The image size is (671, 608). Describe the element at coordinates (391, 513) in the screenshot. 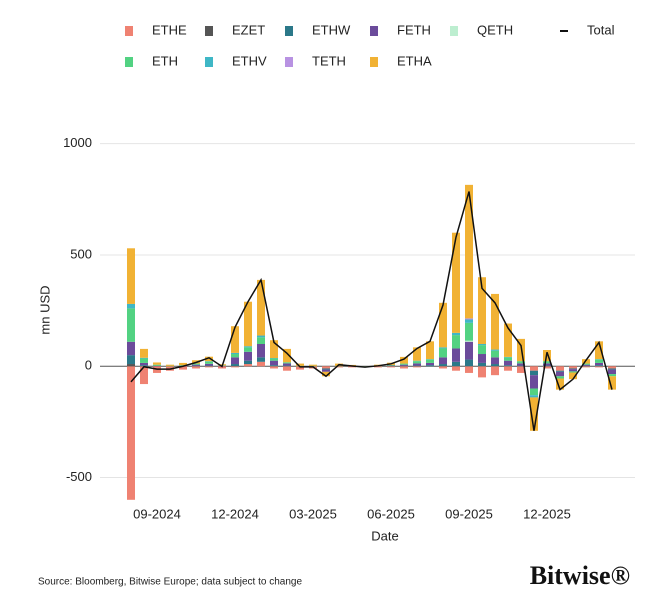

I see `x-tick-label: 06-2025` at that location.